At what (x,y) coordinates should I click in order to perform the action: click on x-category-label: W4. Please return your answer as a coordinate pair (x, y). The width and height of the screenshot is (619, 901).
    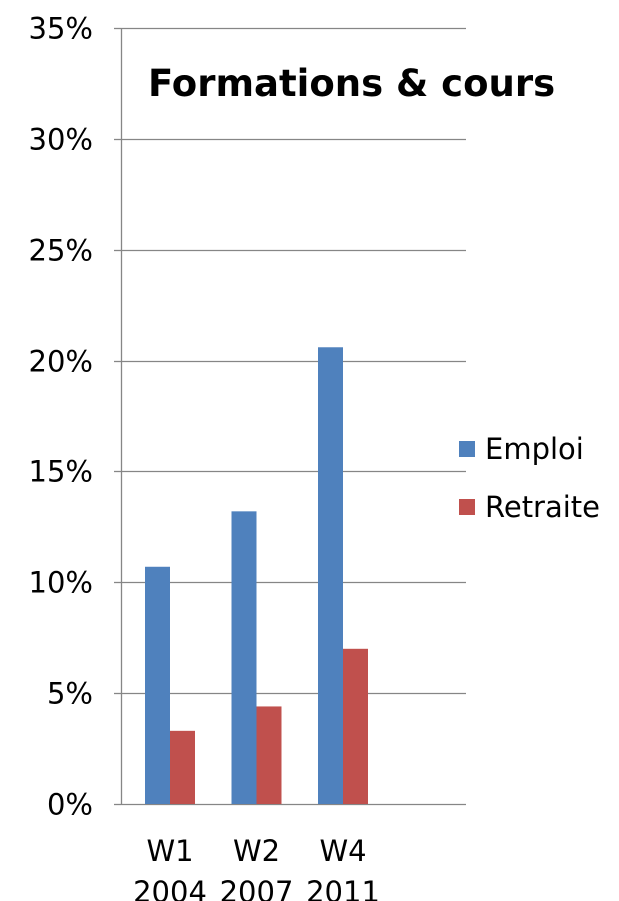
    Looking at the image, I should click on (342, 851).